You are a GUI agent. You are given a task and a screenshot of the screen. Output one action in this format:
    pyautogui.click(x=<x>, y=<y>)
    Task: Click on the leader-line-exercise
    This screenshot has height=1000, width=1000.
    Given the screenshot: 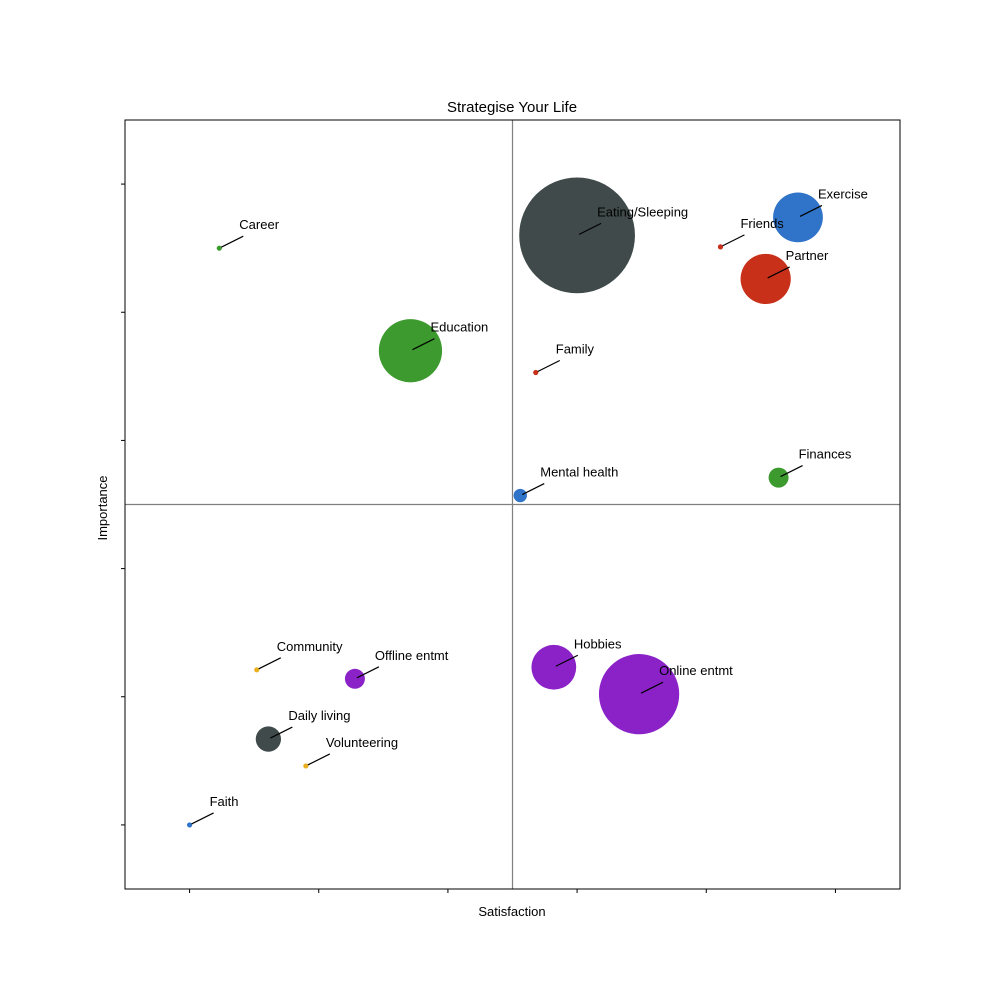 What is the action you would take?
    pyautogui.click(x=811, y=210)
    